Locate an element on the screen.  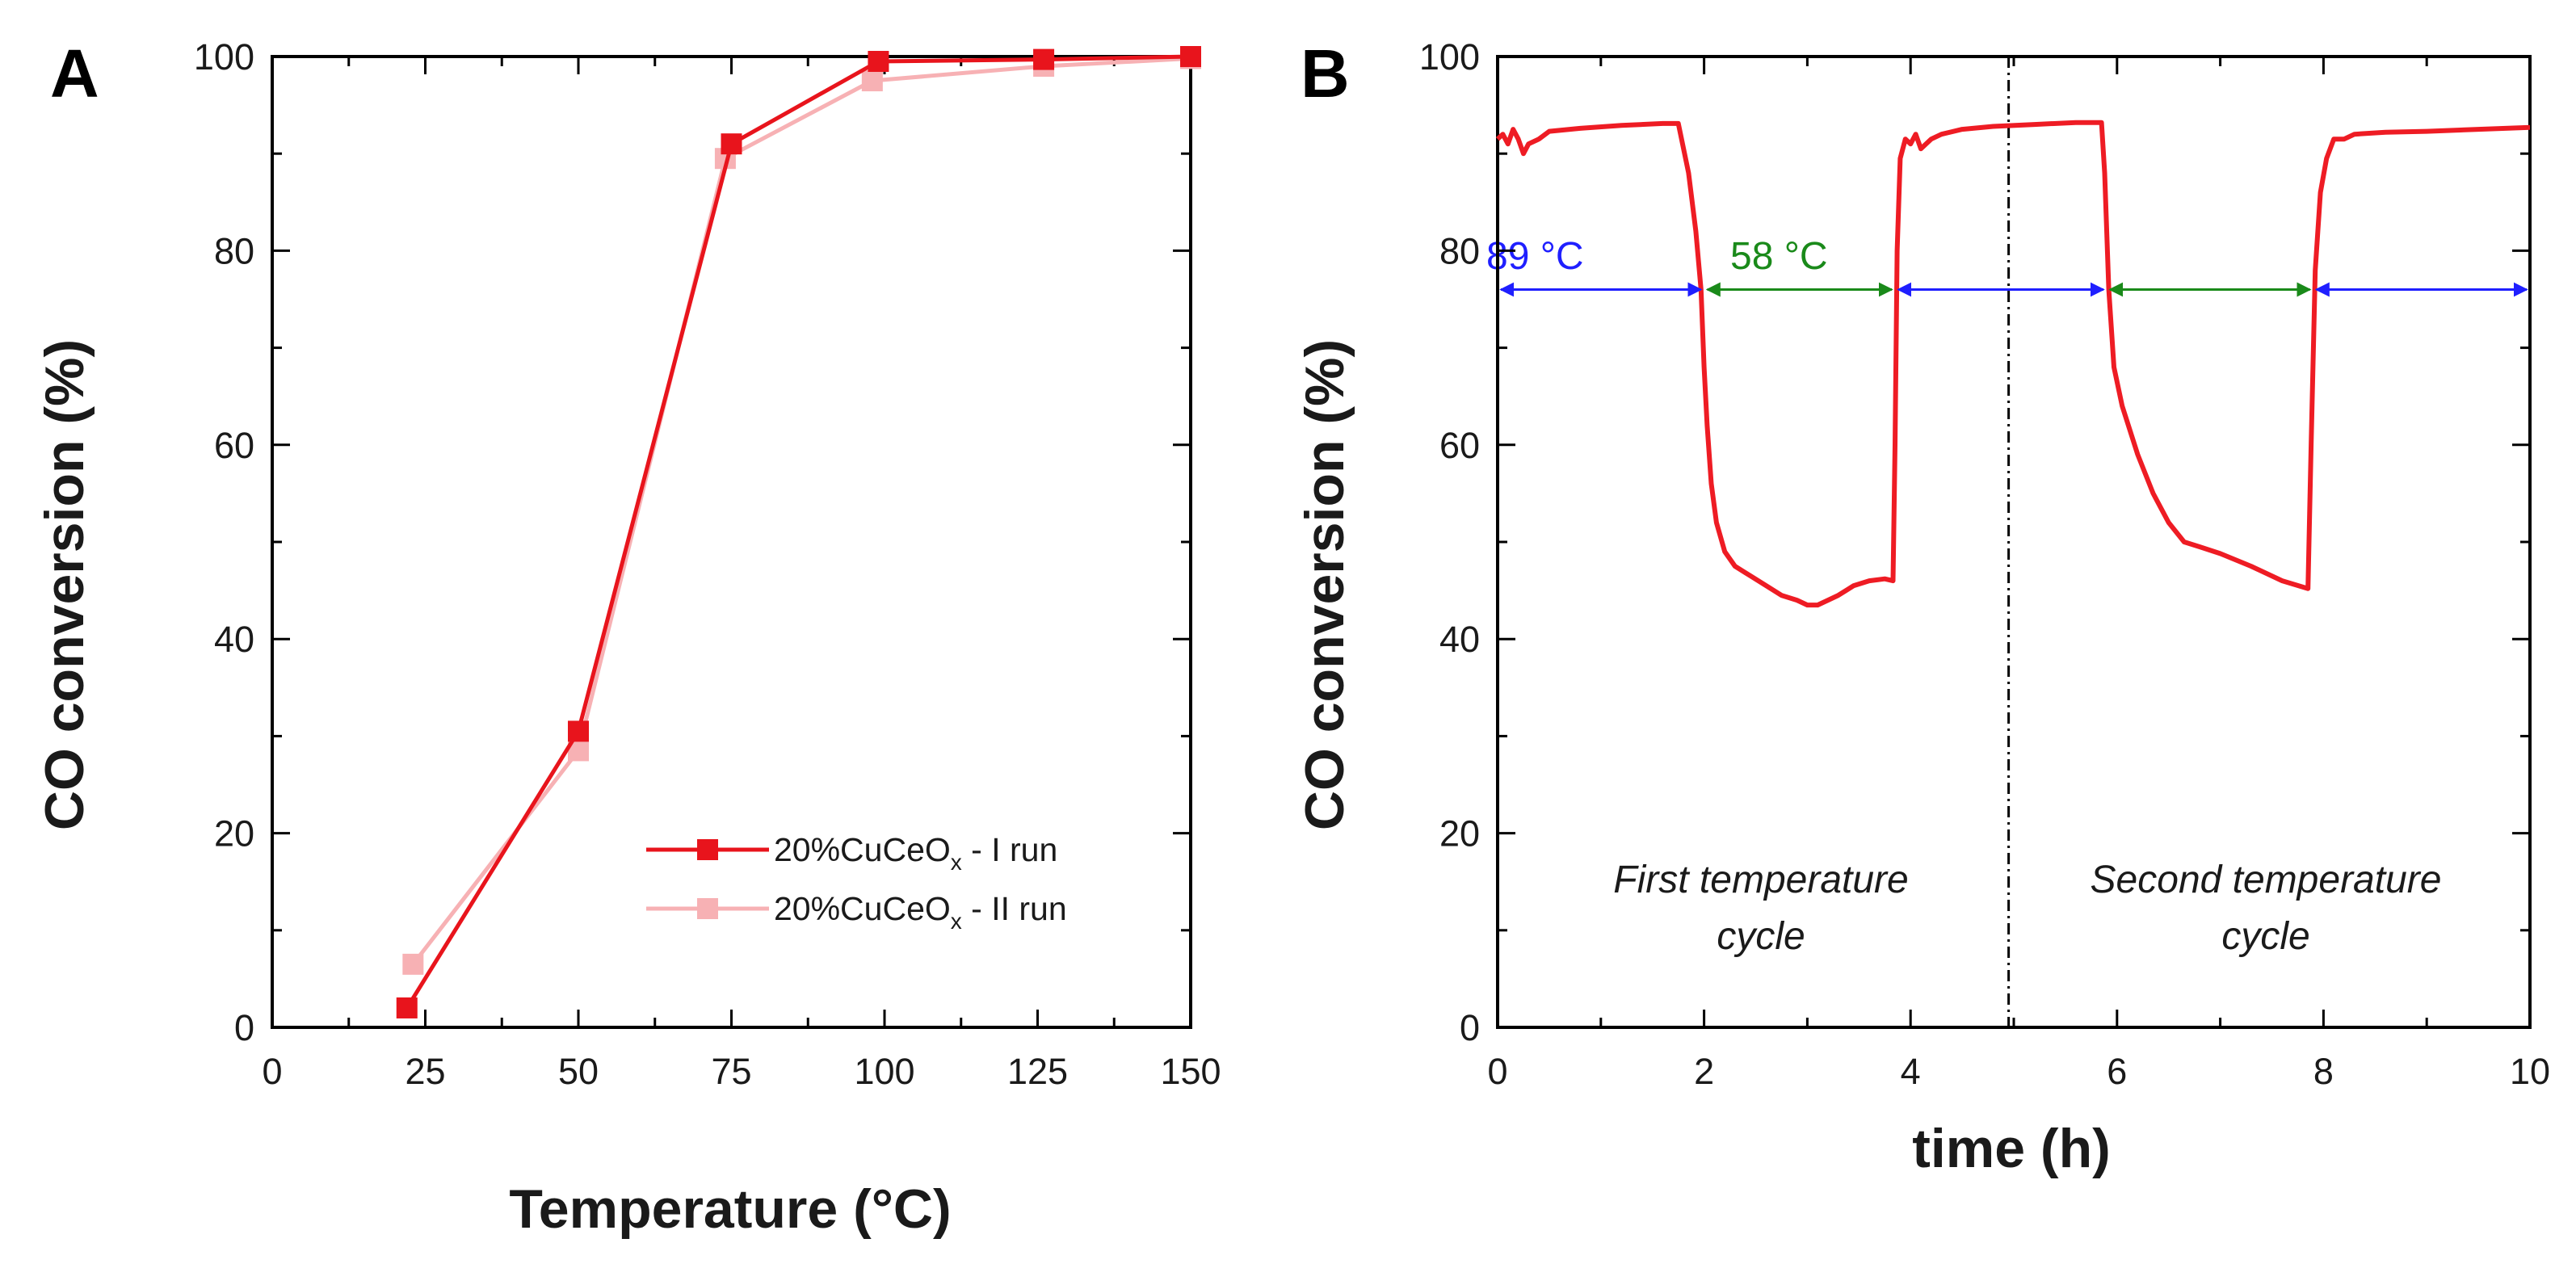
legend-swatch-marker-run1 is located at coordinates (707, 849).